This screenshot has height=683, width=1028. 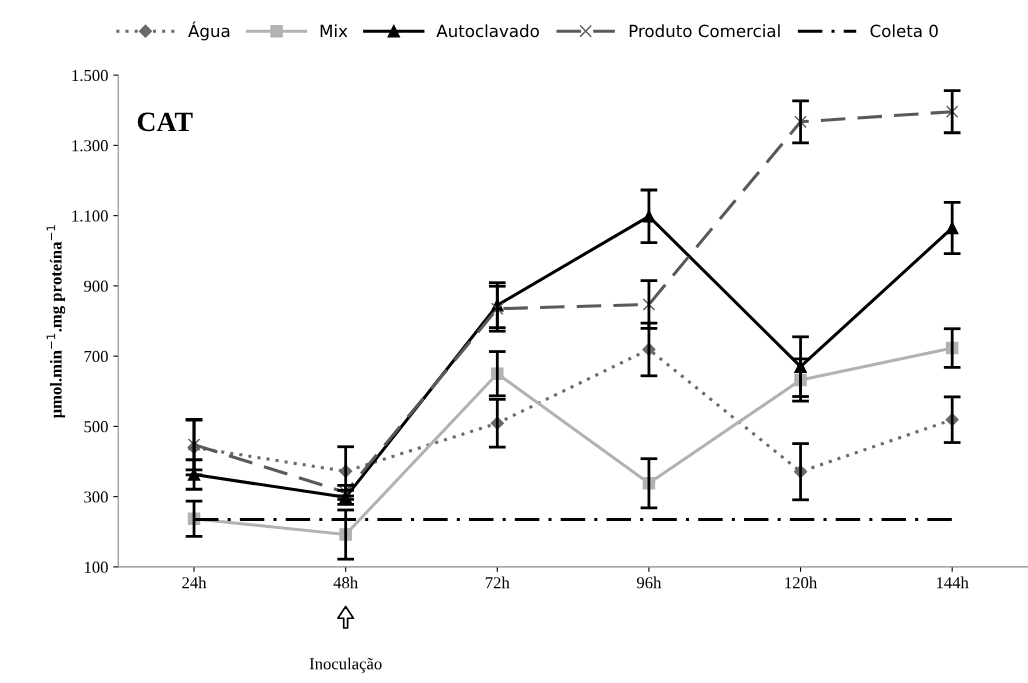 What do you see at coordinates (487, 31) in the screenshot?
I see `legend-label: Autoclavado` at bounding box center [487, 31].